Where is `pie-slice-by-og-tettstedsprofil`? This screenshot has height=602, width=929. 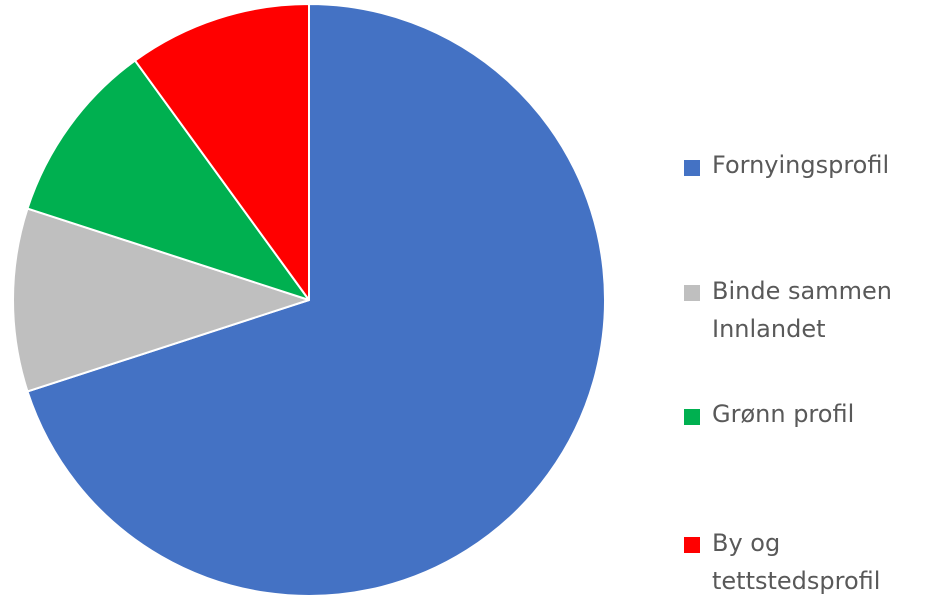 pie-slice-by-og-tettstedsprofil is located at coordinates (222, 152).